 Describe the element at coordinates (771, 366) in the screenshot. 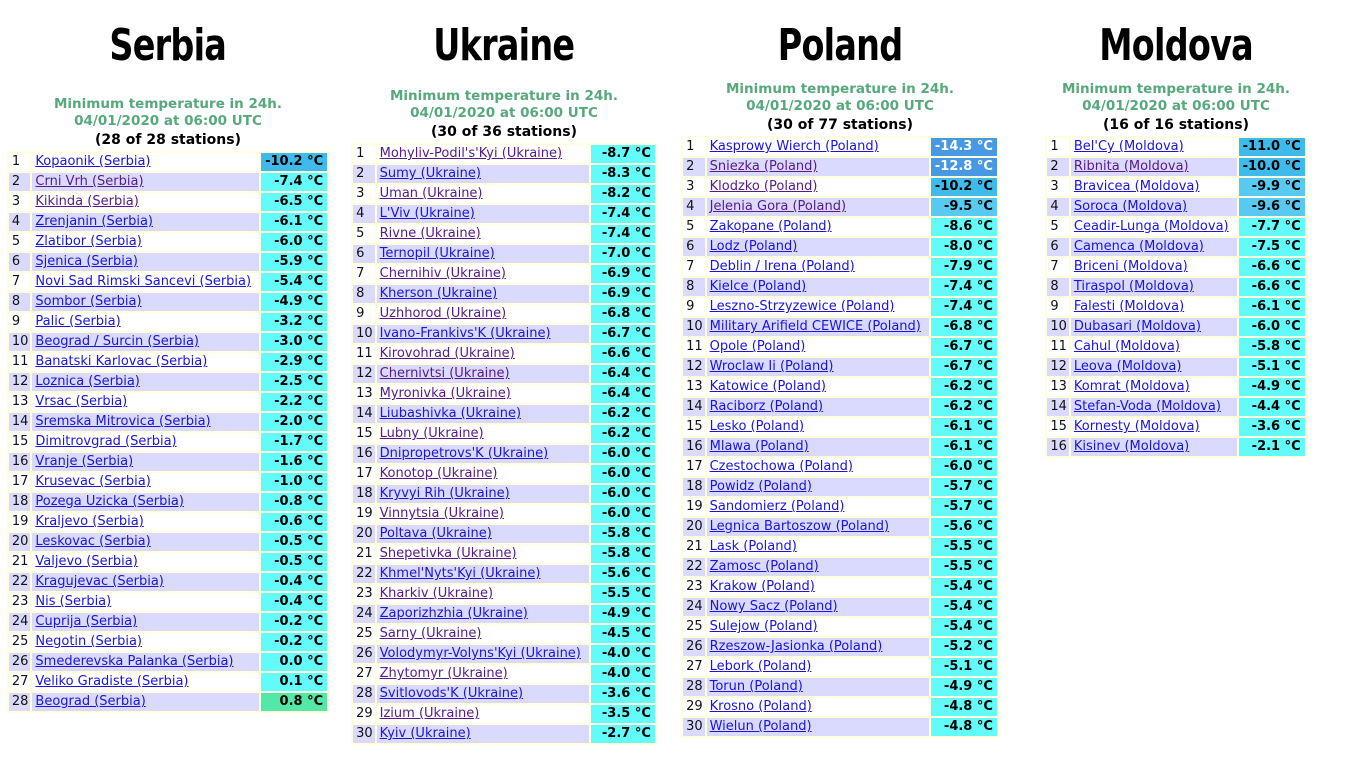

I see `station-link: Wroclaw Ii (Poland)` at that location.